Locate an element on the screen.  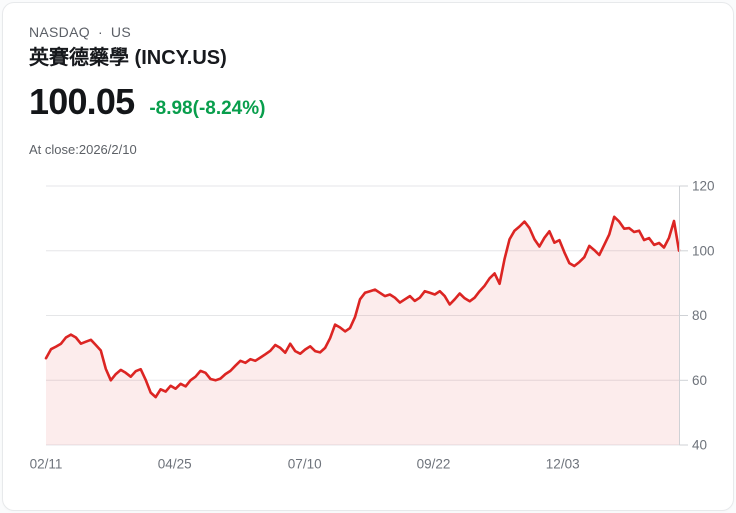
exchange-label: NASDAQ is located at coordinates (59, 32).